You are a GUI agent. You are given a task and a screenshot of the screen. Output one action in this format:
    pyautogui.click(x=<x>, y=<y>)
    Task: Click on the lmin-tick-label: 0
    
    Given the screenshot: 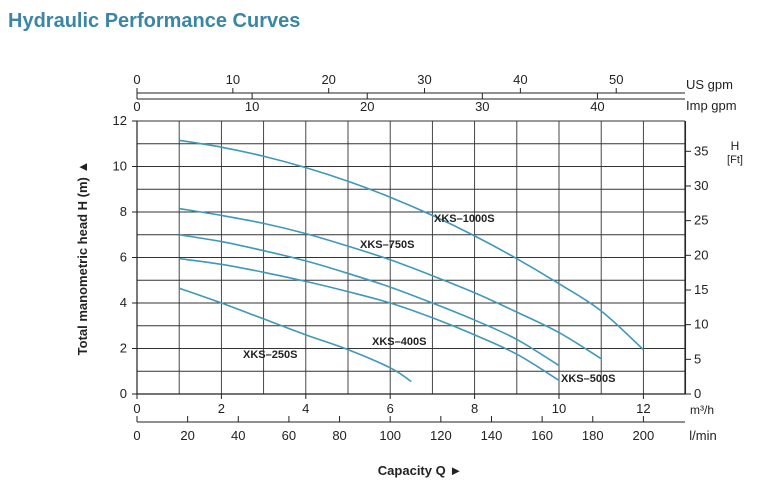 What is the action you would take?
    pyautogui.click(x=136, y=435)
    